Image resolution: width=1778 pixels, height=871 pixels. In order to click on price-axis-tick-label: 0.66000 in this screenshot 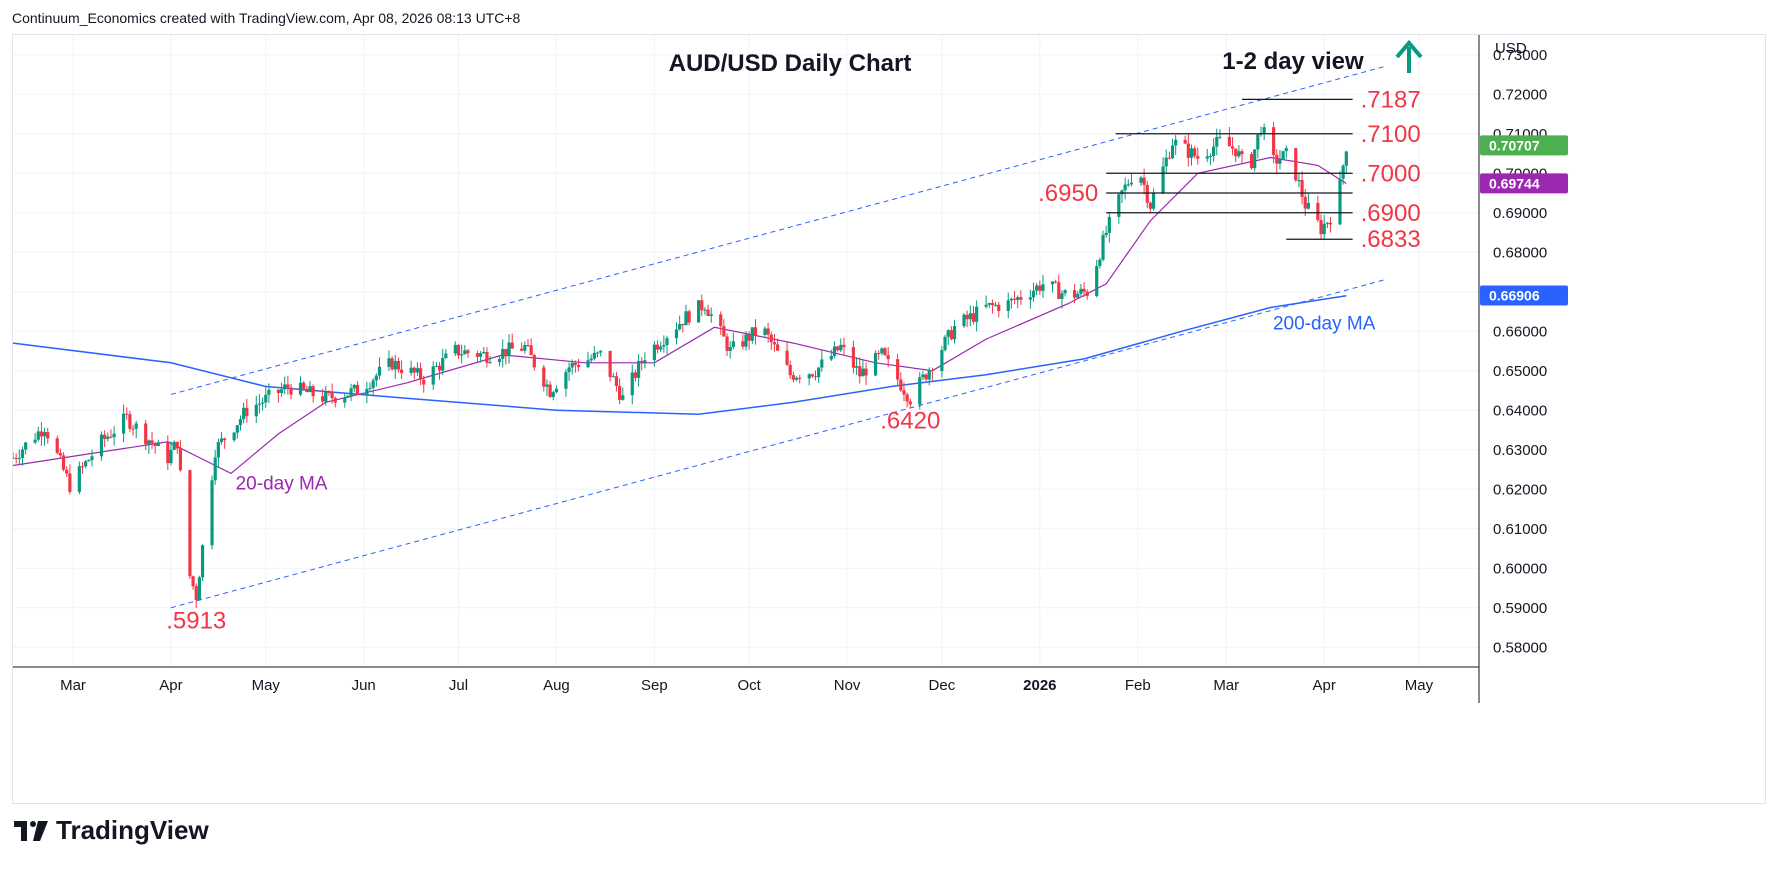, I will do `click(1520, 331)`.